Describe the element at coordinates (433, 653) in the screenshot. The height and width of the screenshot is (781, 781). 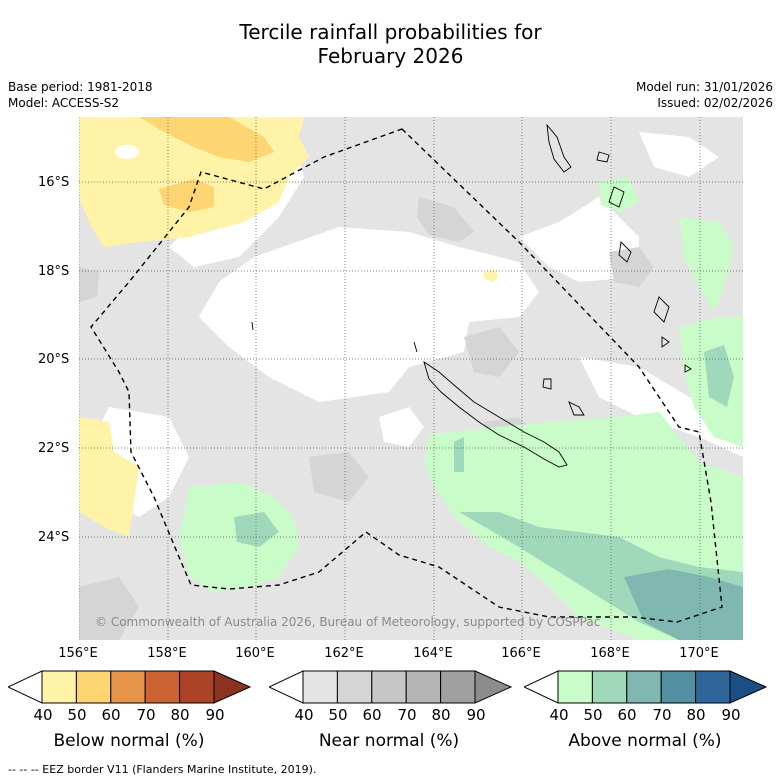
I see `lon-label-164e: 164°E` at that location.